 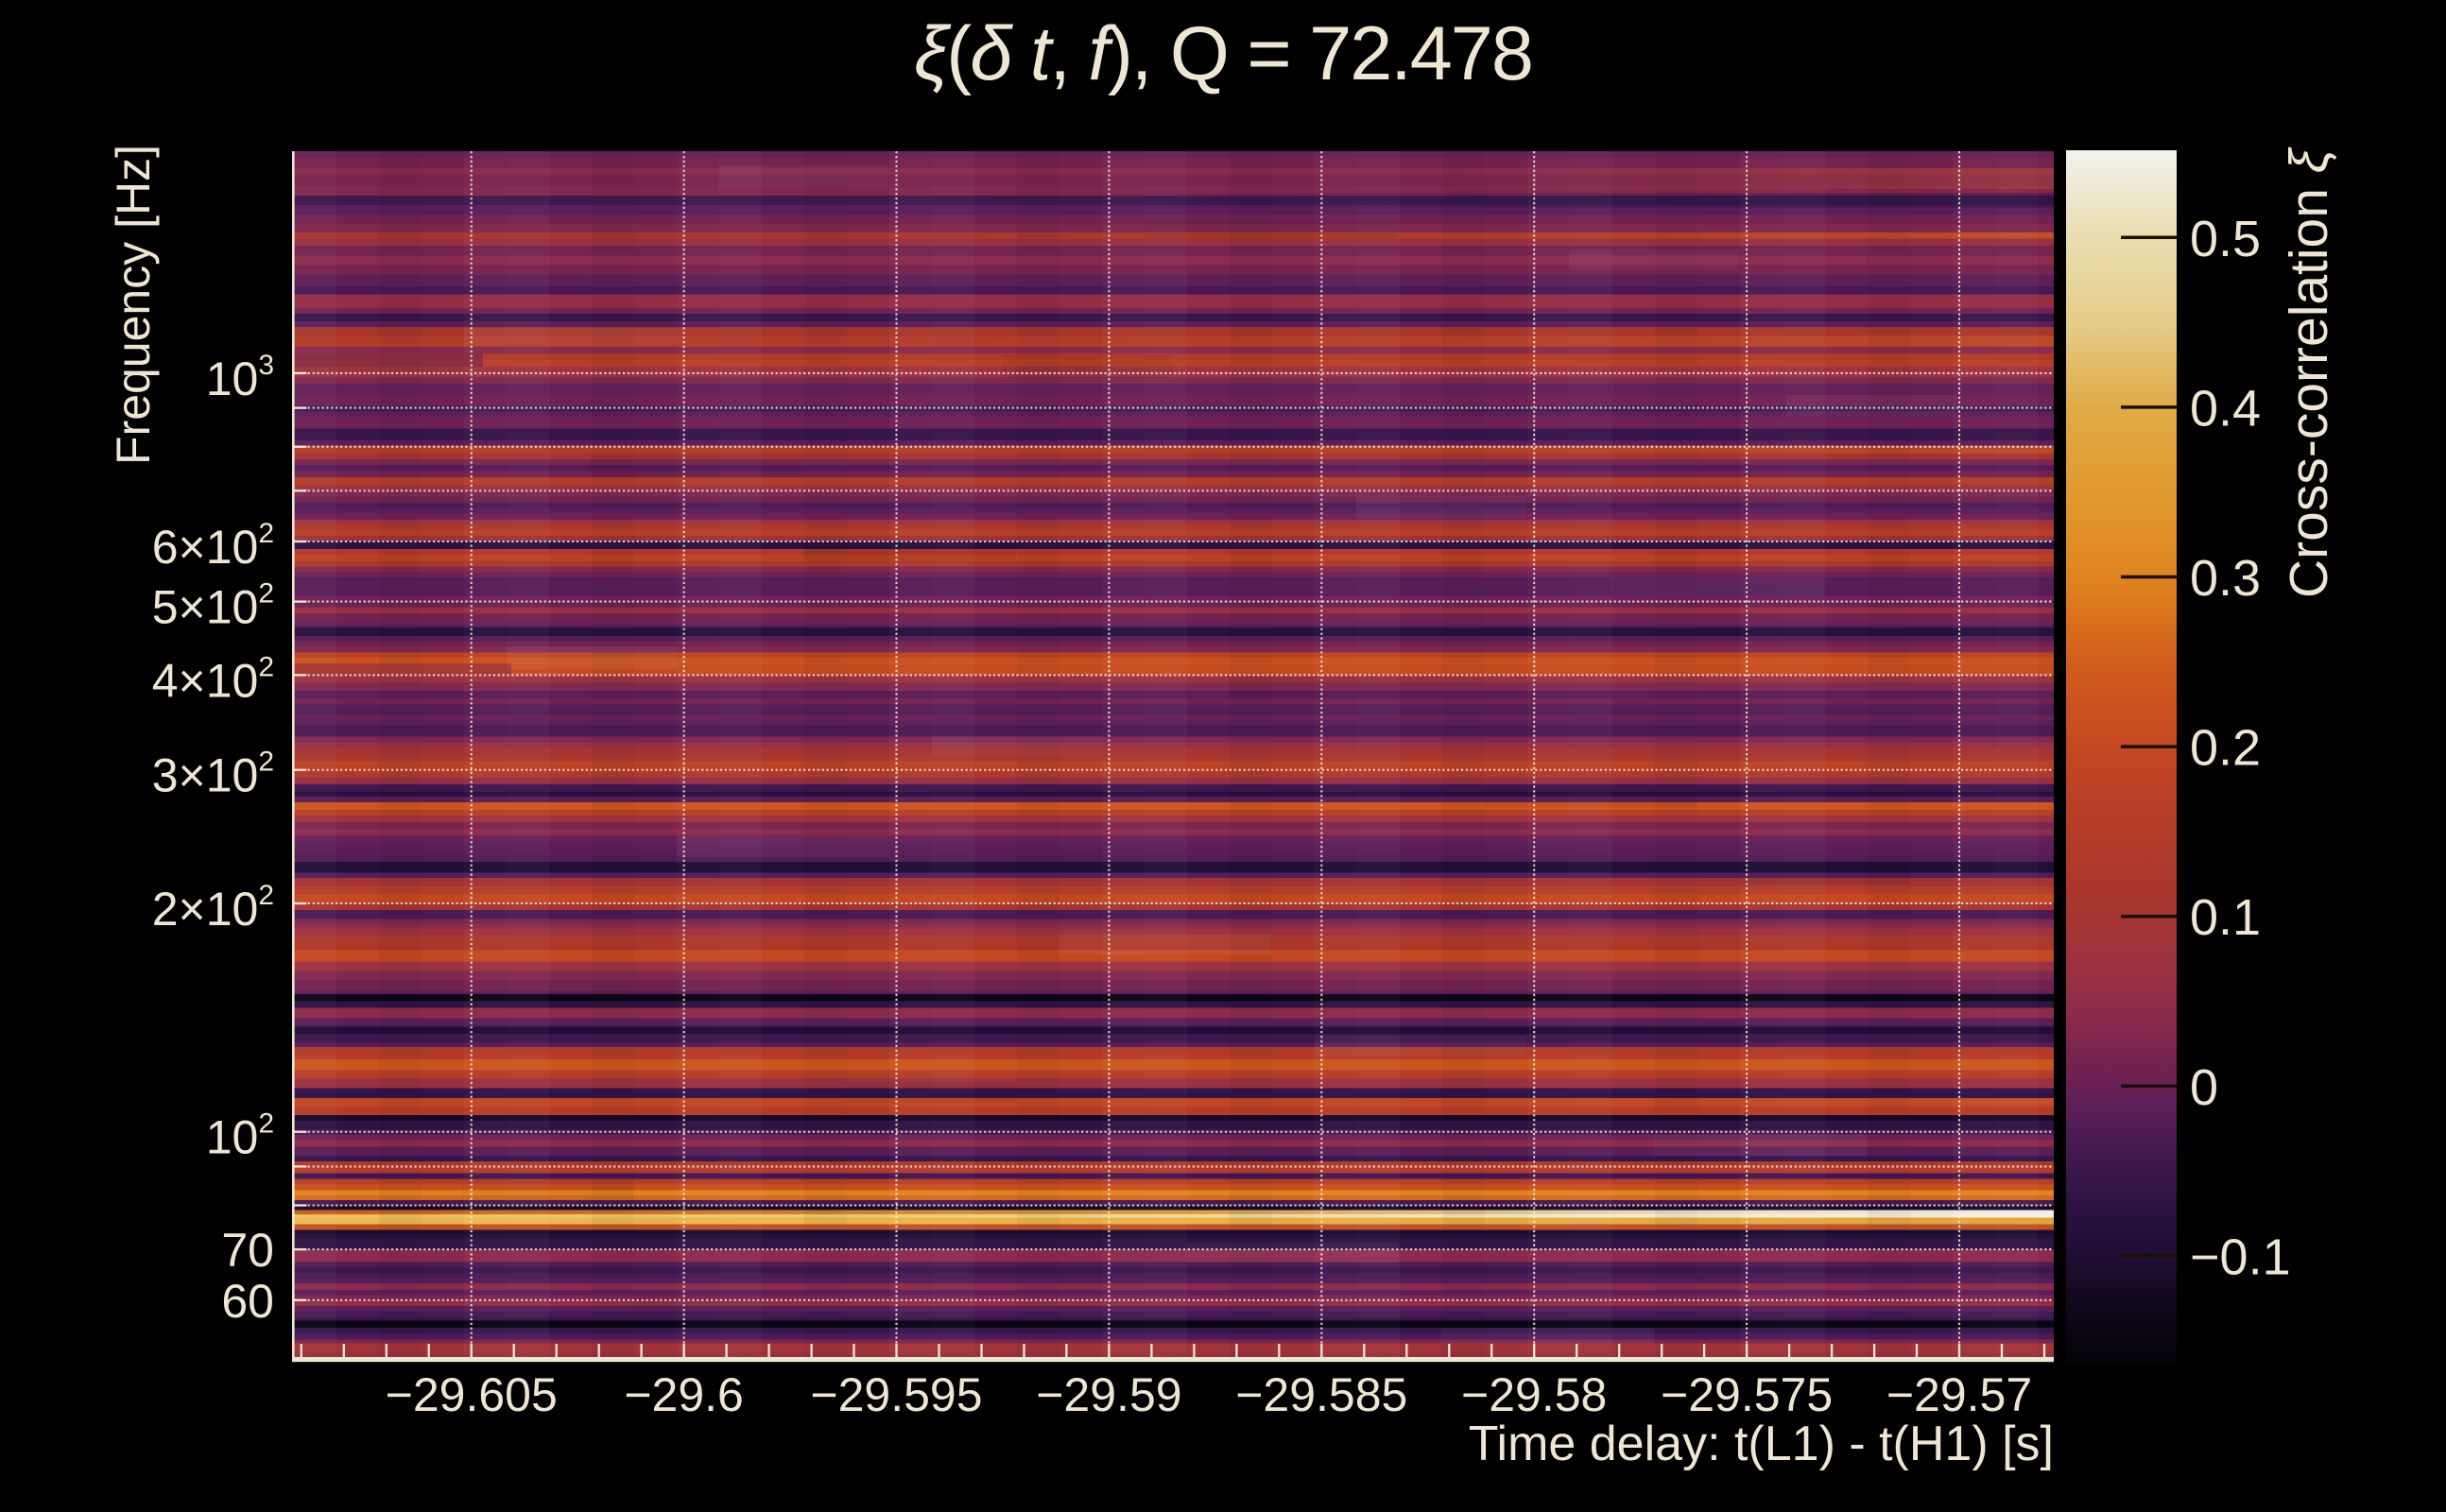 I want to click on svg-text: 0.3, so click(x=2225, y=578).